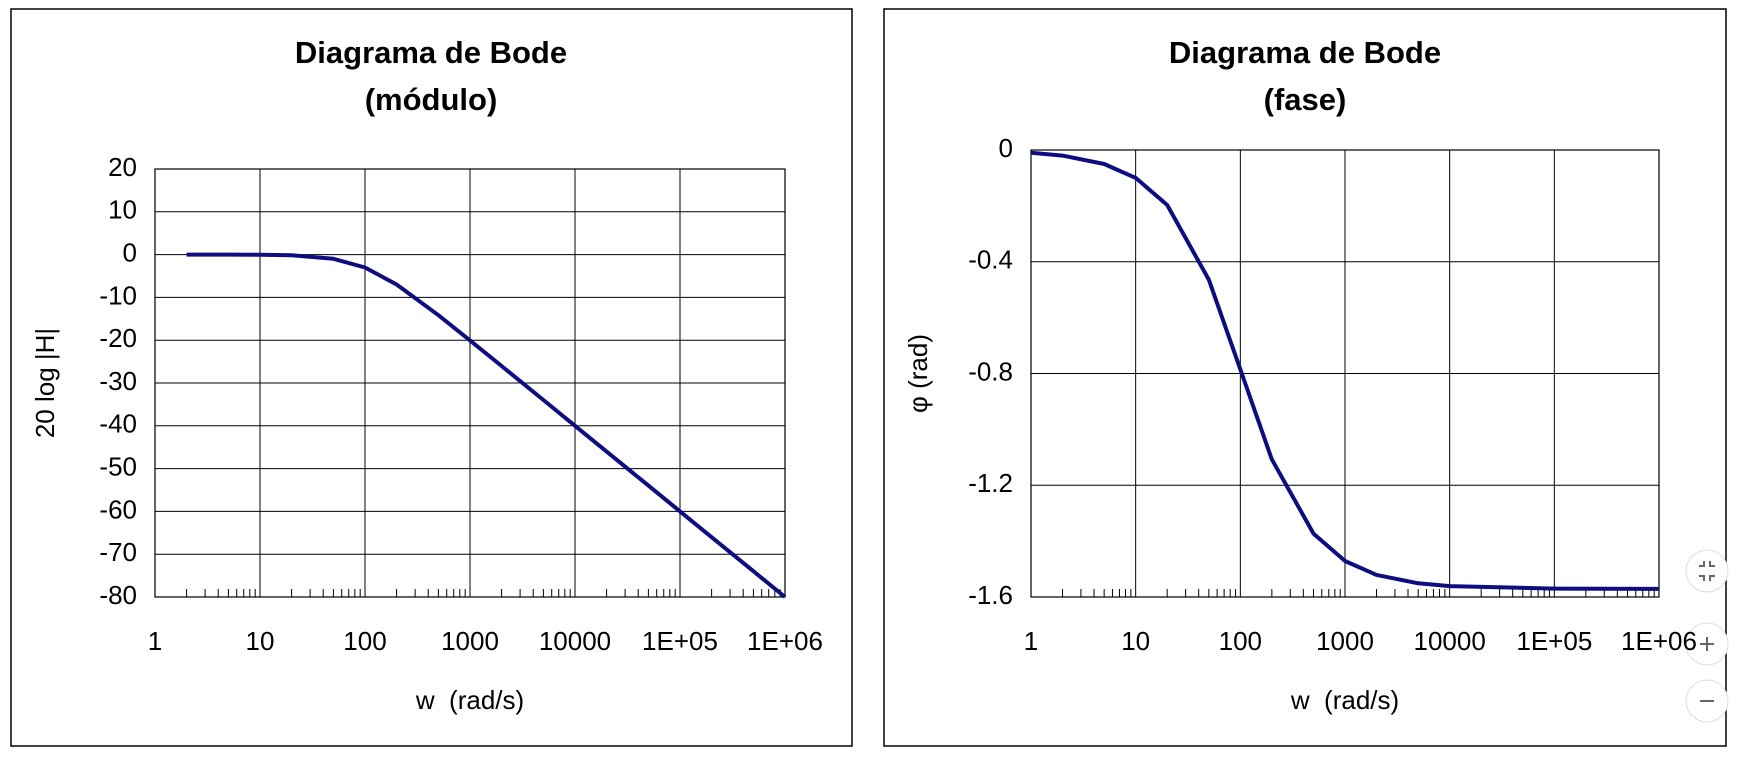 This screenshot has width=1739, height=758. Describe the element at coordinates (990, 371) in the screenshot. I see `y-tick-label: -0.8` at that location.